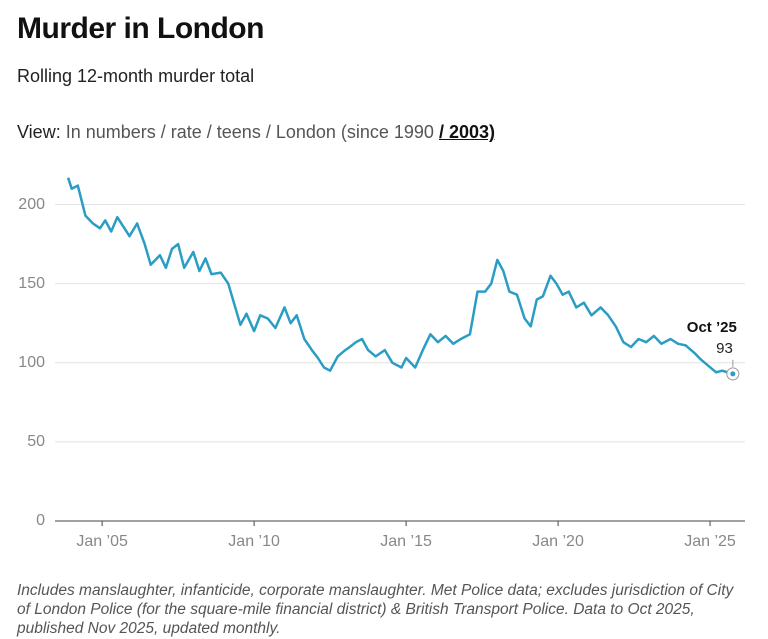 This screenshot has width=768, height=639. I want to click on x-tick-label: Jan ’20, so click(558, 541).